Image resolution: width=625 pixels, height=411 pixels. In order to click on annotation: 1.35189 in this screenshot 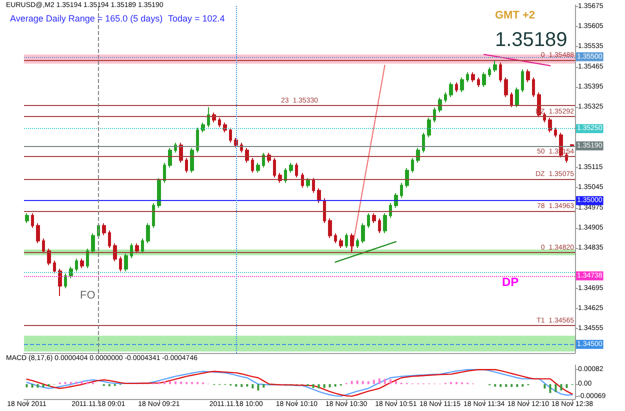, I will do `click(531, 40)`.